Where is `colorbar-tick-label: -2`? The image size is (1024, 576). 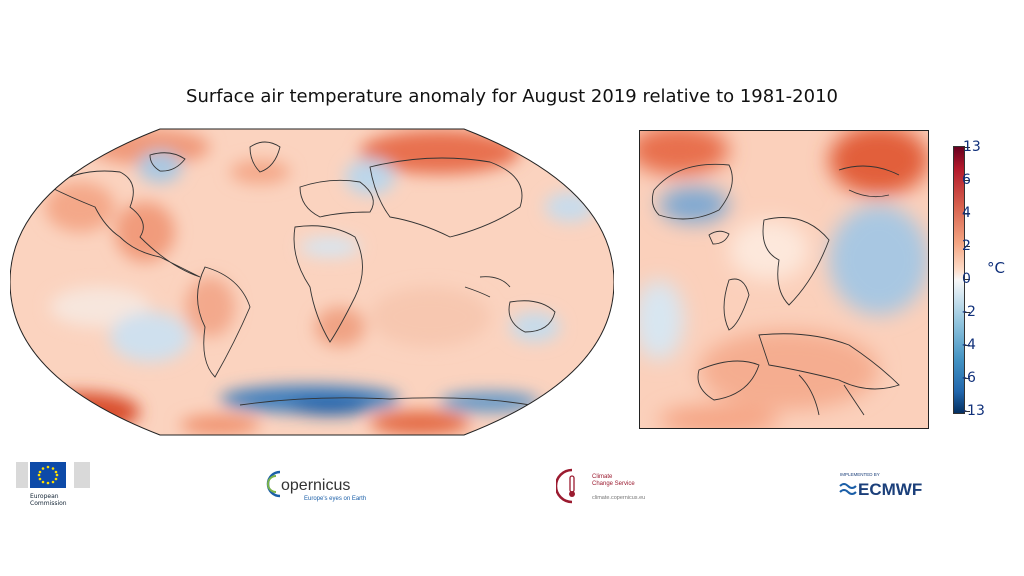
colorbar-tick-label: -2 is located at coordinates (969, 312).